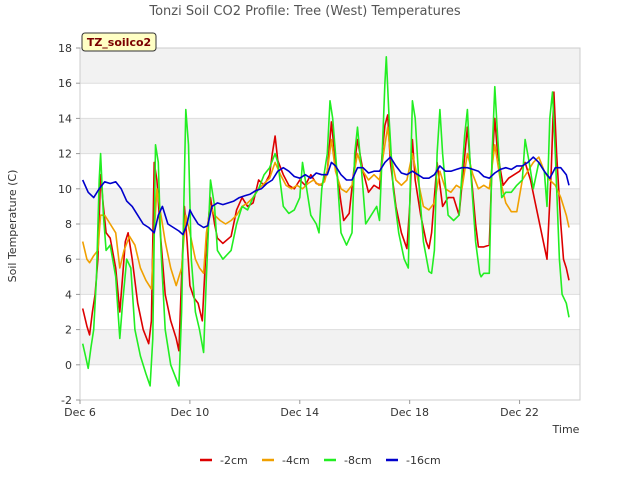 This screenshot has height=480, width=640. What do you see at coordinates (65, 83) in the screenshot?
I see `y-tick-label: 16` at bounding box center [65, 83].